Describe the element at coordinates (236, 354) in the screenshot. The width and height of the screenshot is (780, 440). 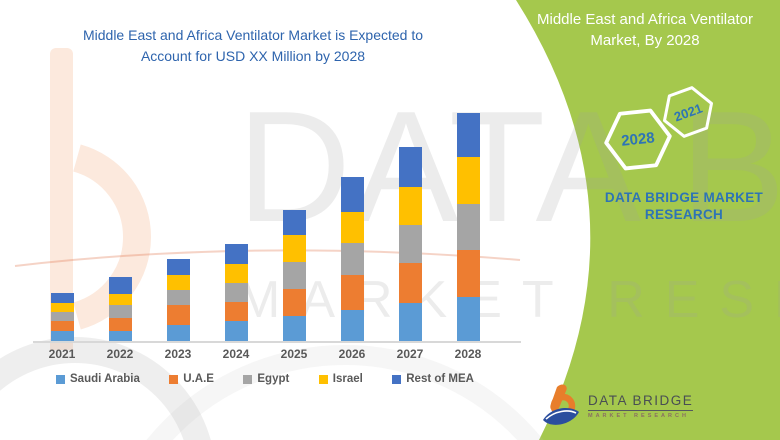
I see `x-tick-2024: 2024` at that location.